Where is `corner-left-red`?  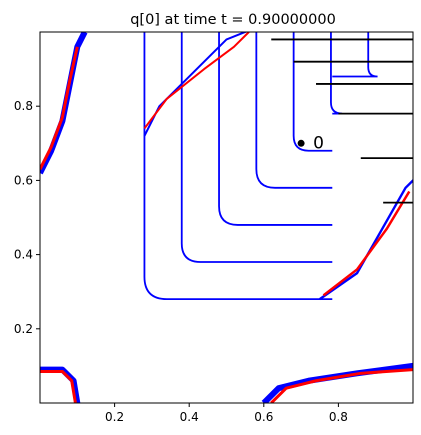 corner-left-red is located at coordinates (59, 108).